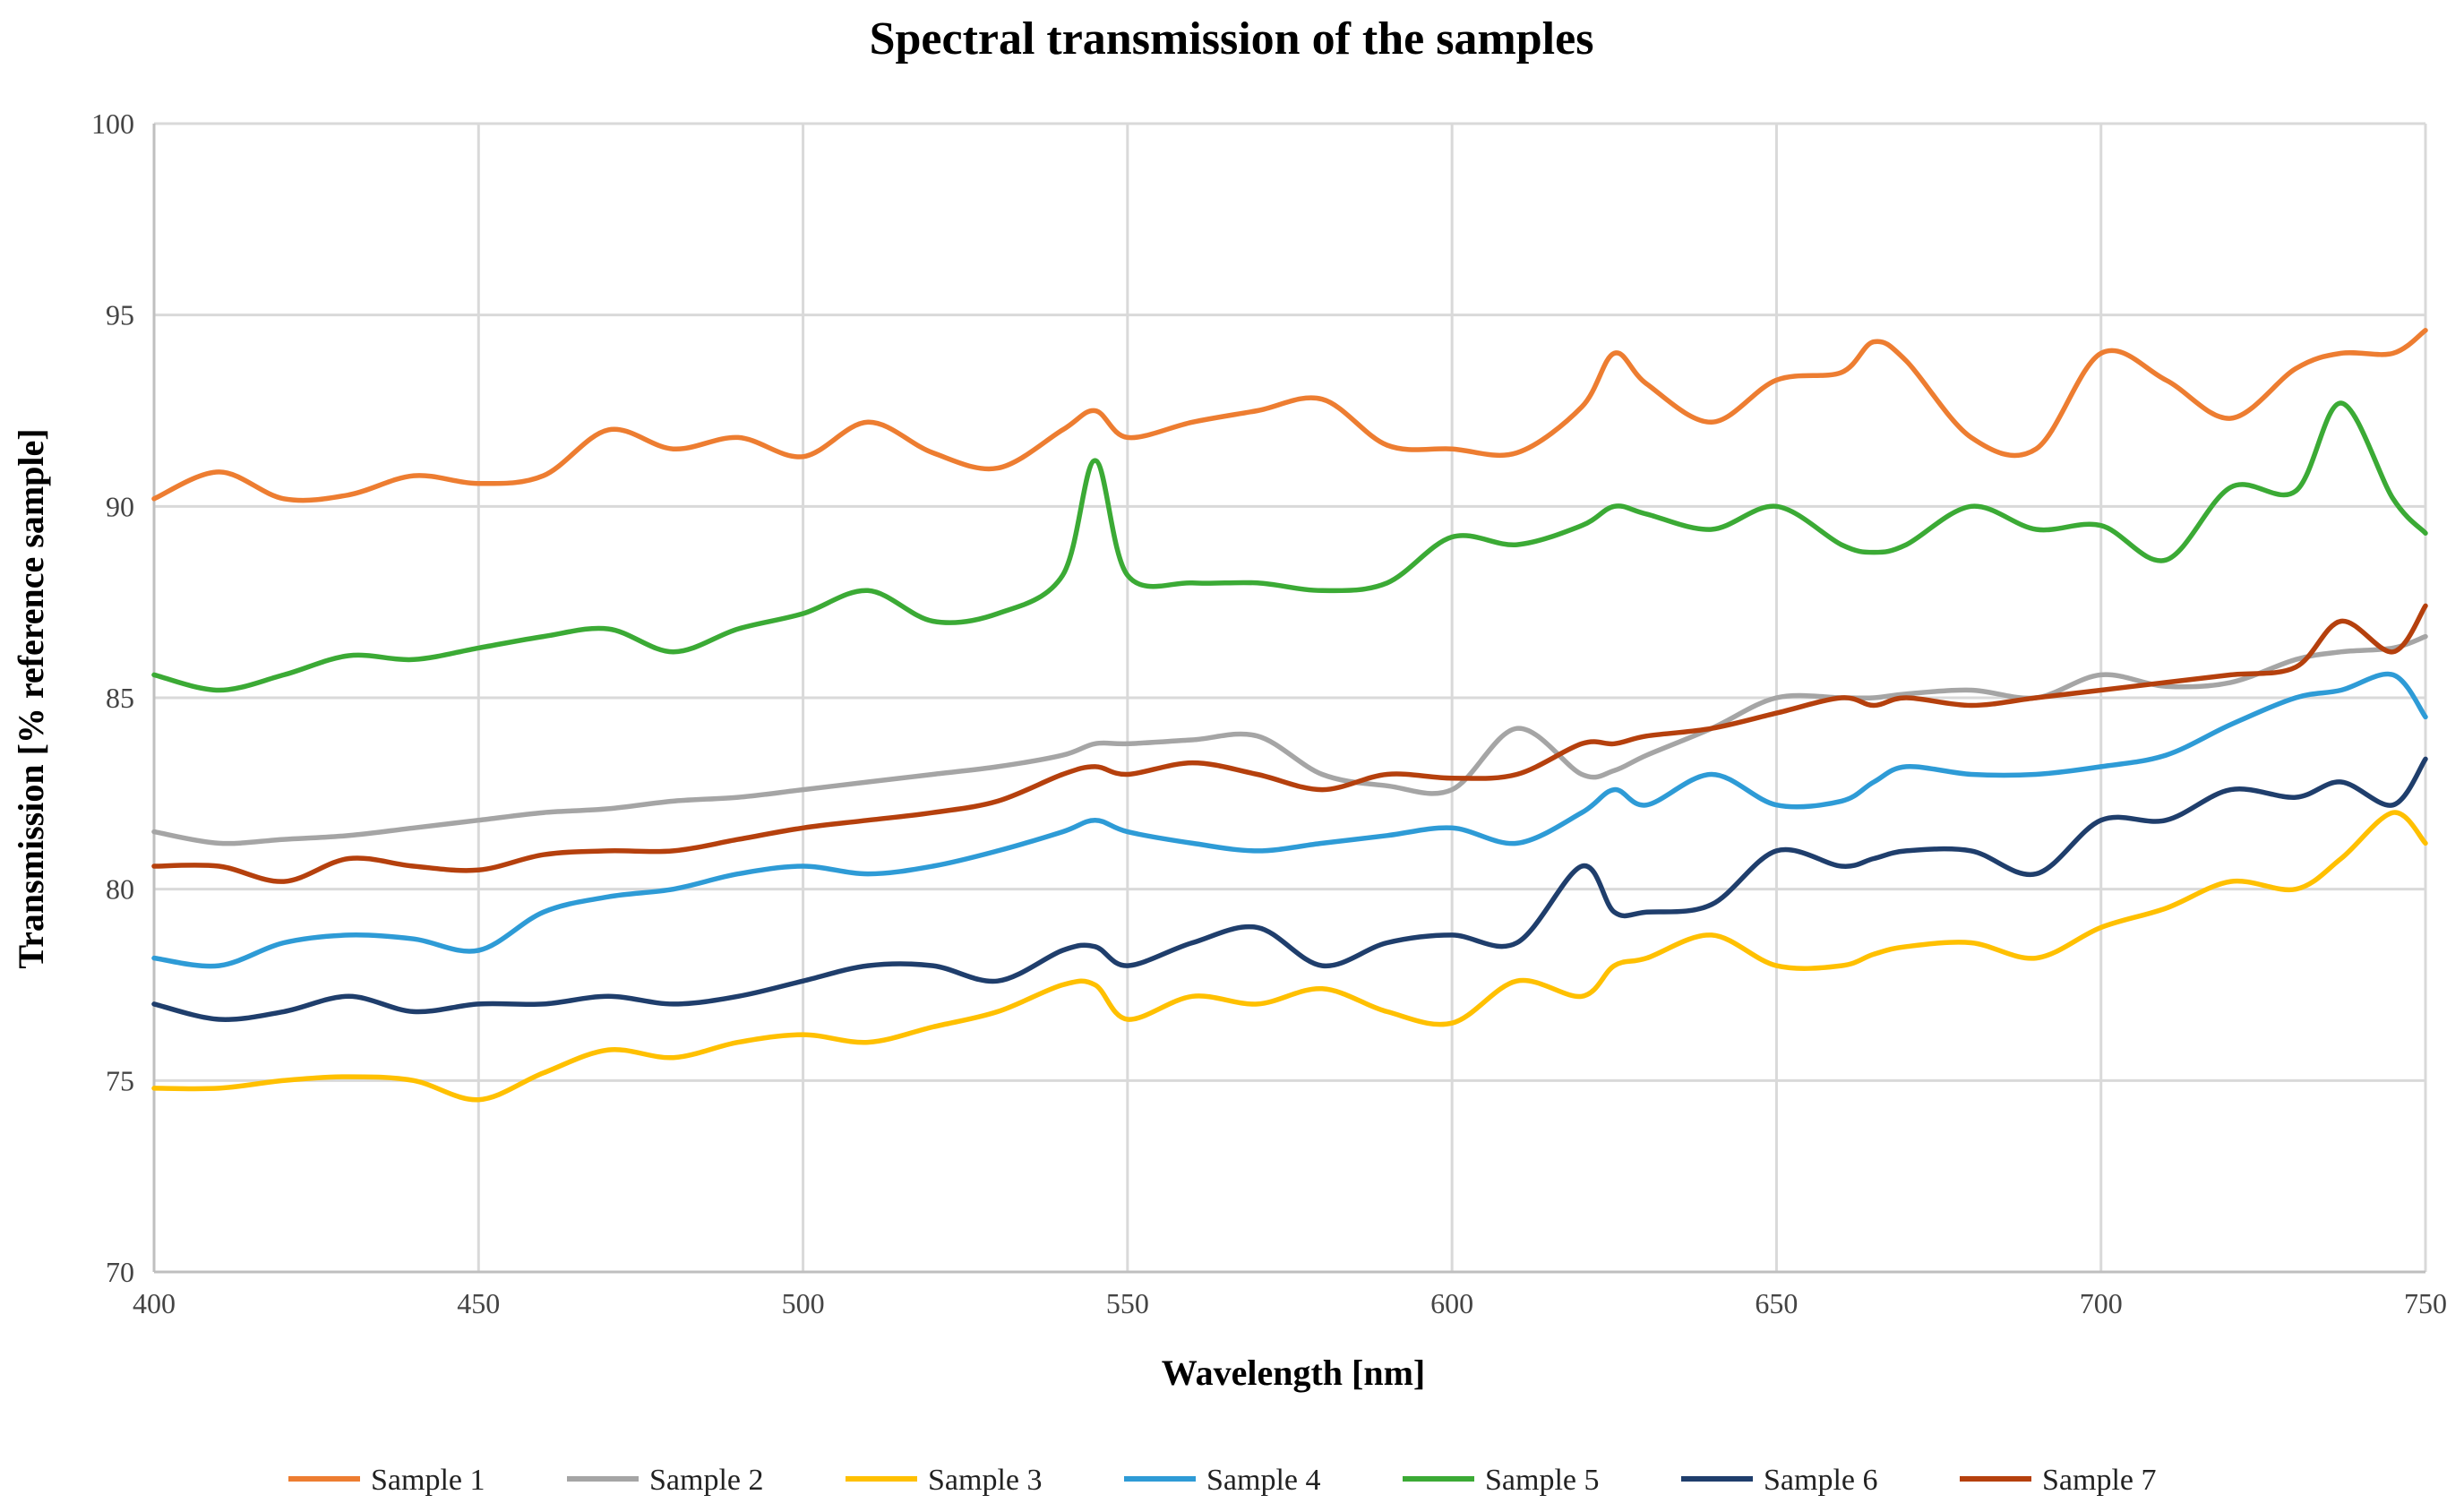  I want to click on legend-item-sample-7: Sample 7, so click(2058, 1481).